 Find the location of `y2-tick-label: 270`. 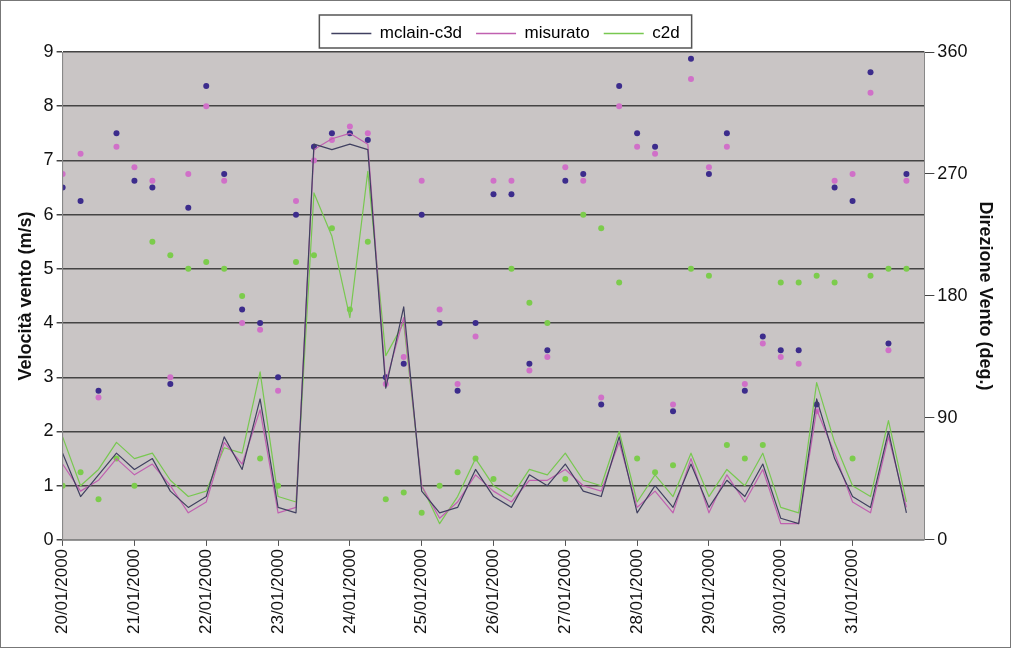

y2-tick-label: 270 is located at coordinates (952, 172).